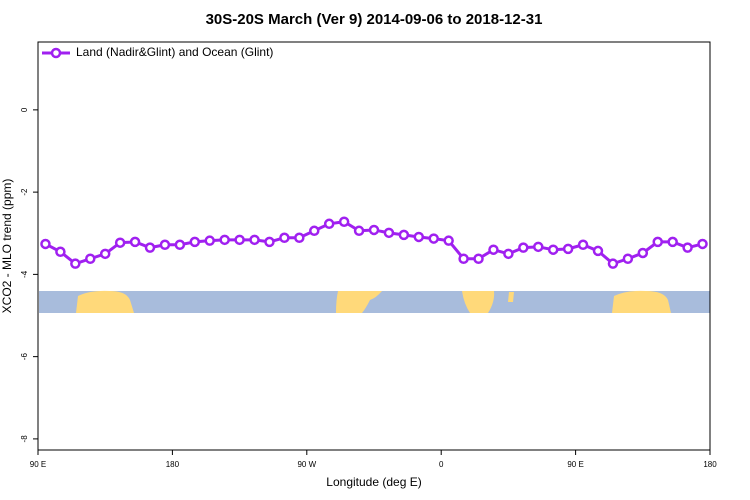 The image size is (750, 500). What do you see at coordinates (24, 357) in the screenshot?
I see `y-tick-label: -6` at bounding box center [24, 357].